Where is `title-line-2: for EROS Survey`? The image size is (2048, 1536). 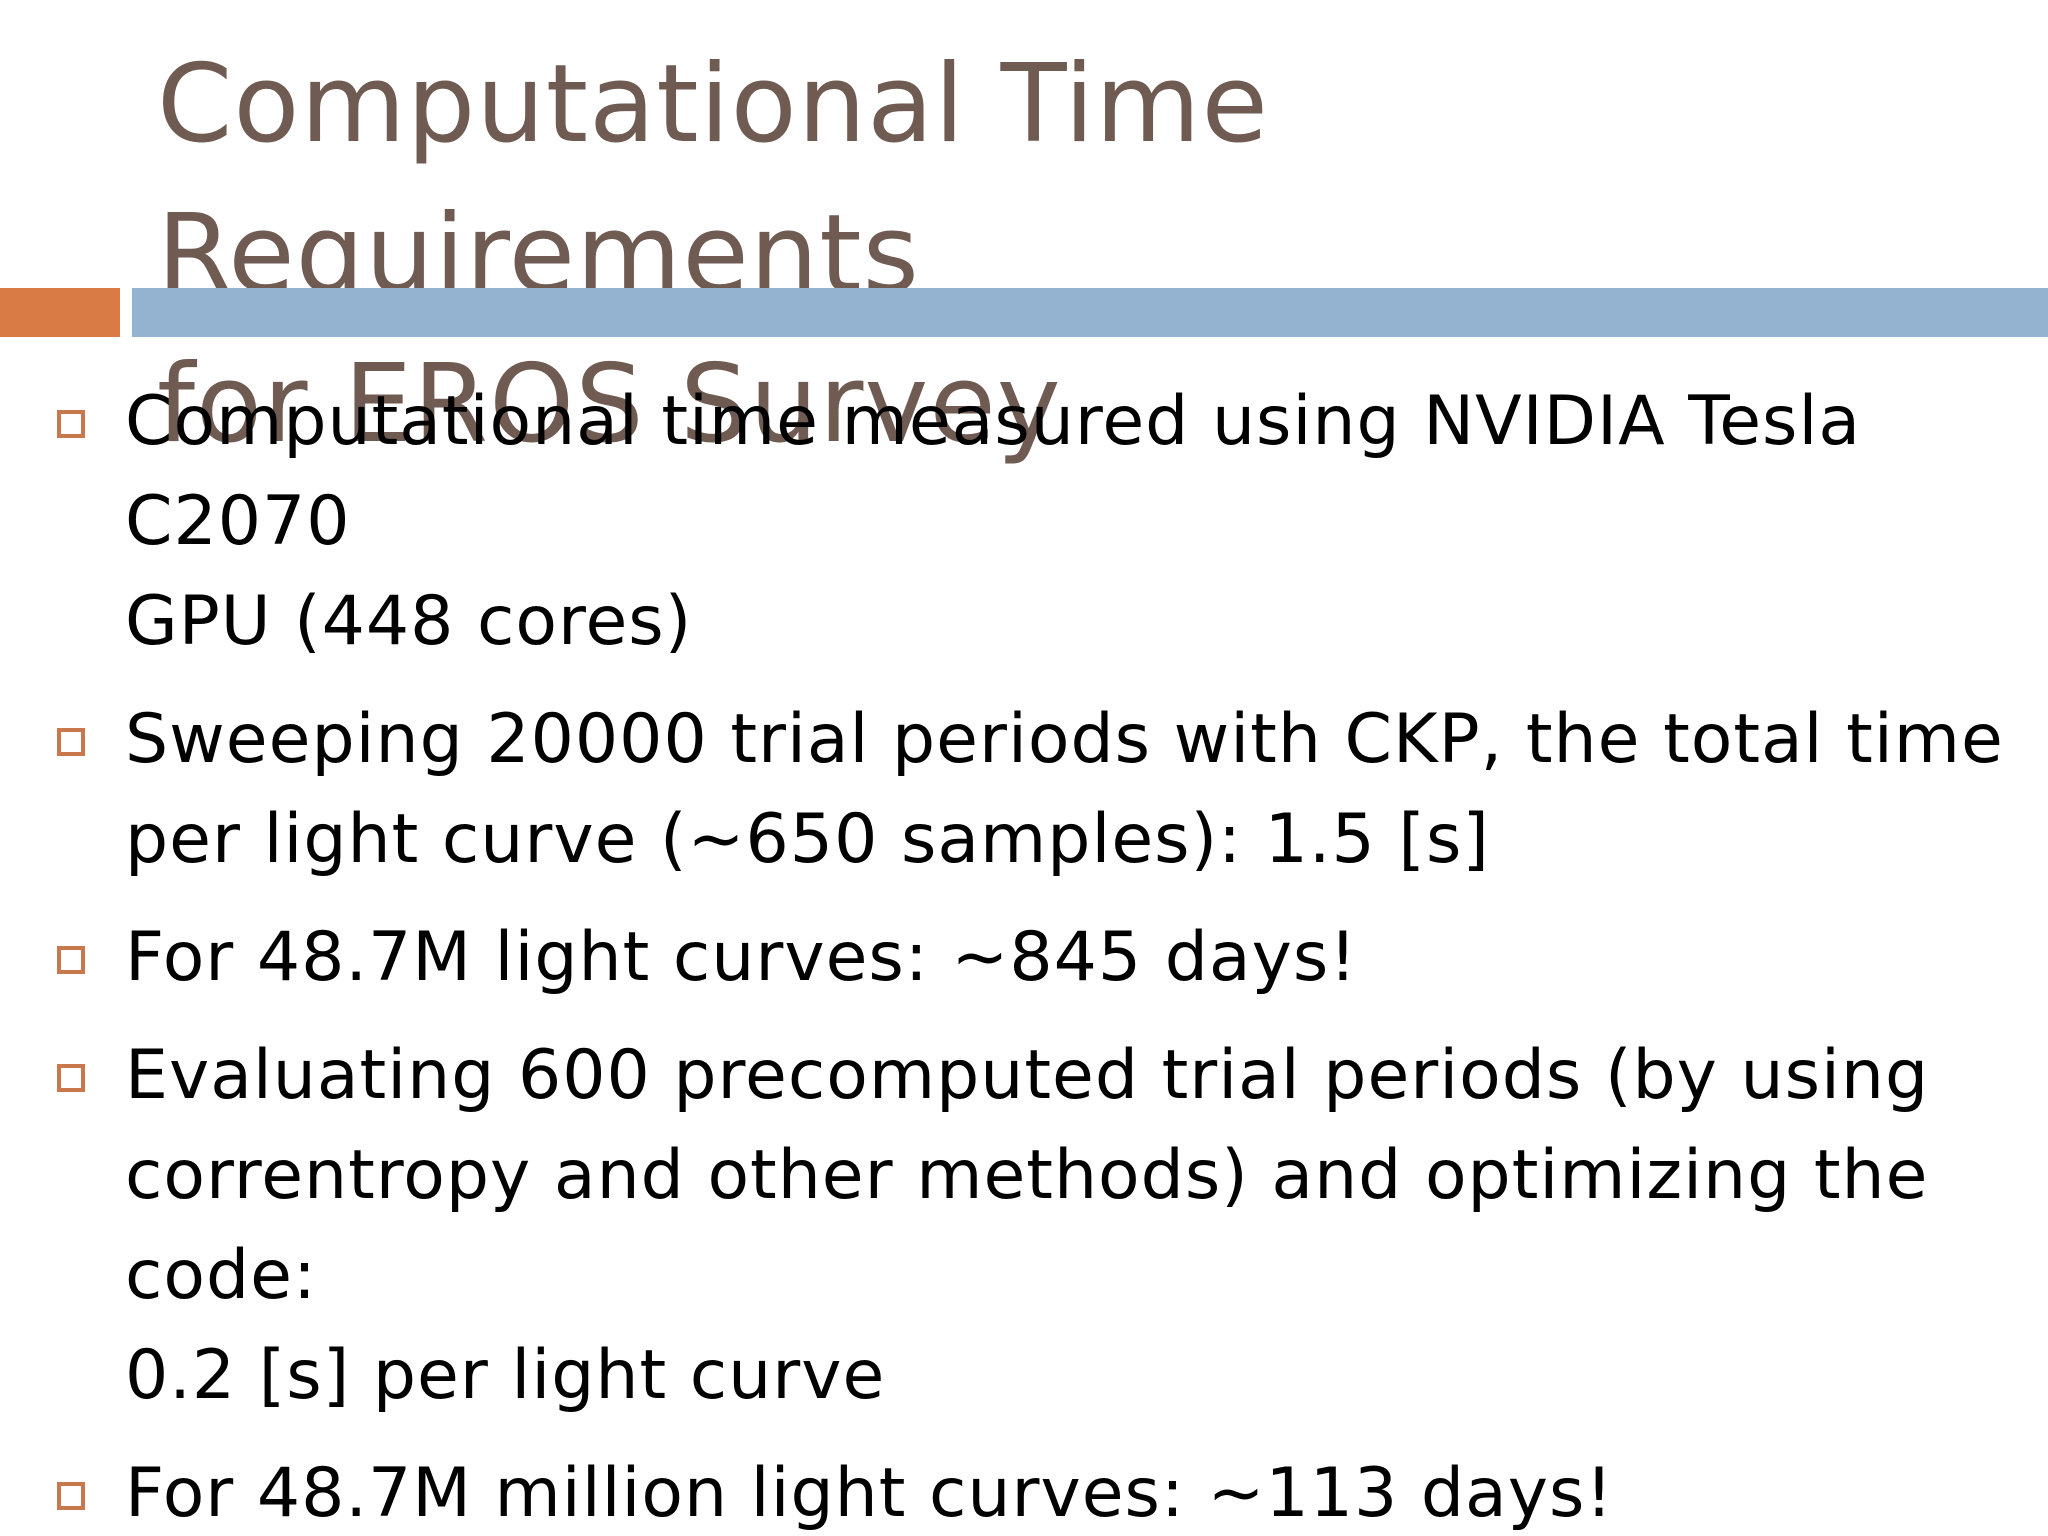 title-line-2: for EROS Survey is located at coordinates (609, 404).